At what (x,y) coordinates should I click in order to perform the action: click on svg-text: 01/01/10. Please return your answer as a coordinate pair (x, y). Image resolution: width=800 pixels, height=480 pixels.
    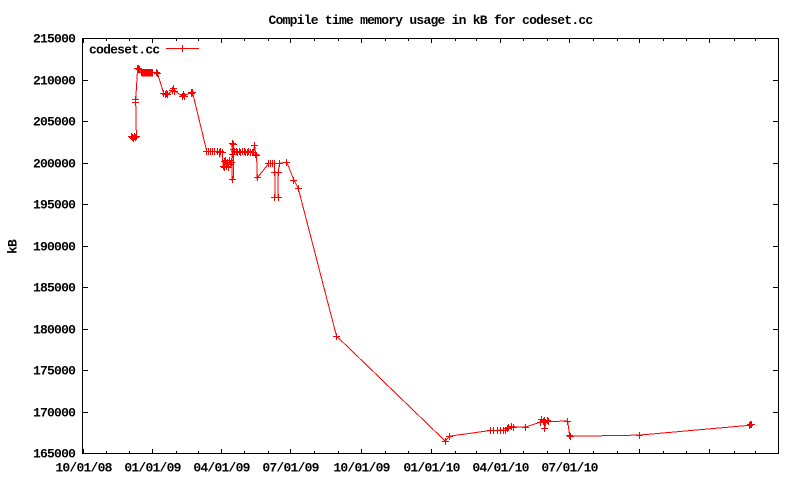
    Looking at the image, I should click on (431, 468).